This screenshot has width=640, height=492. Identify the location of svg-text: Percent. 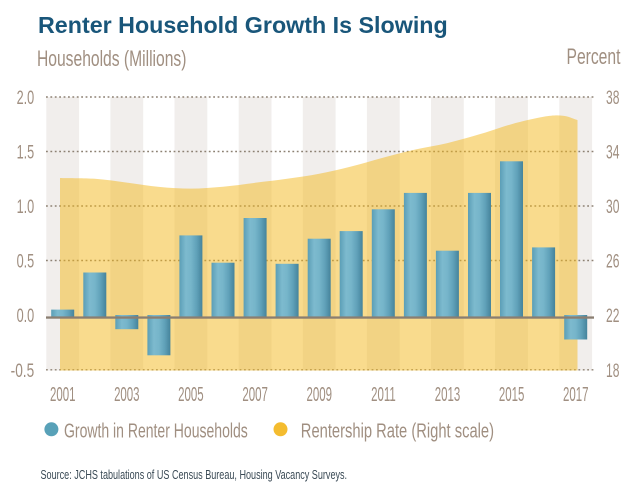
(594, 58).